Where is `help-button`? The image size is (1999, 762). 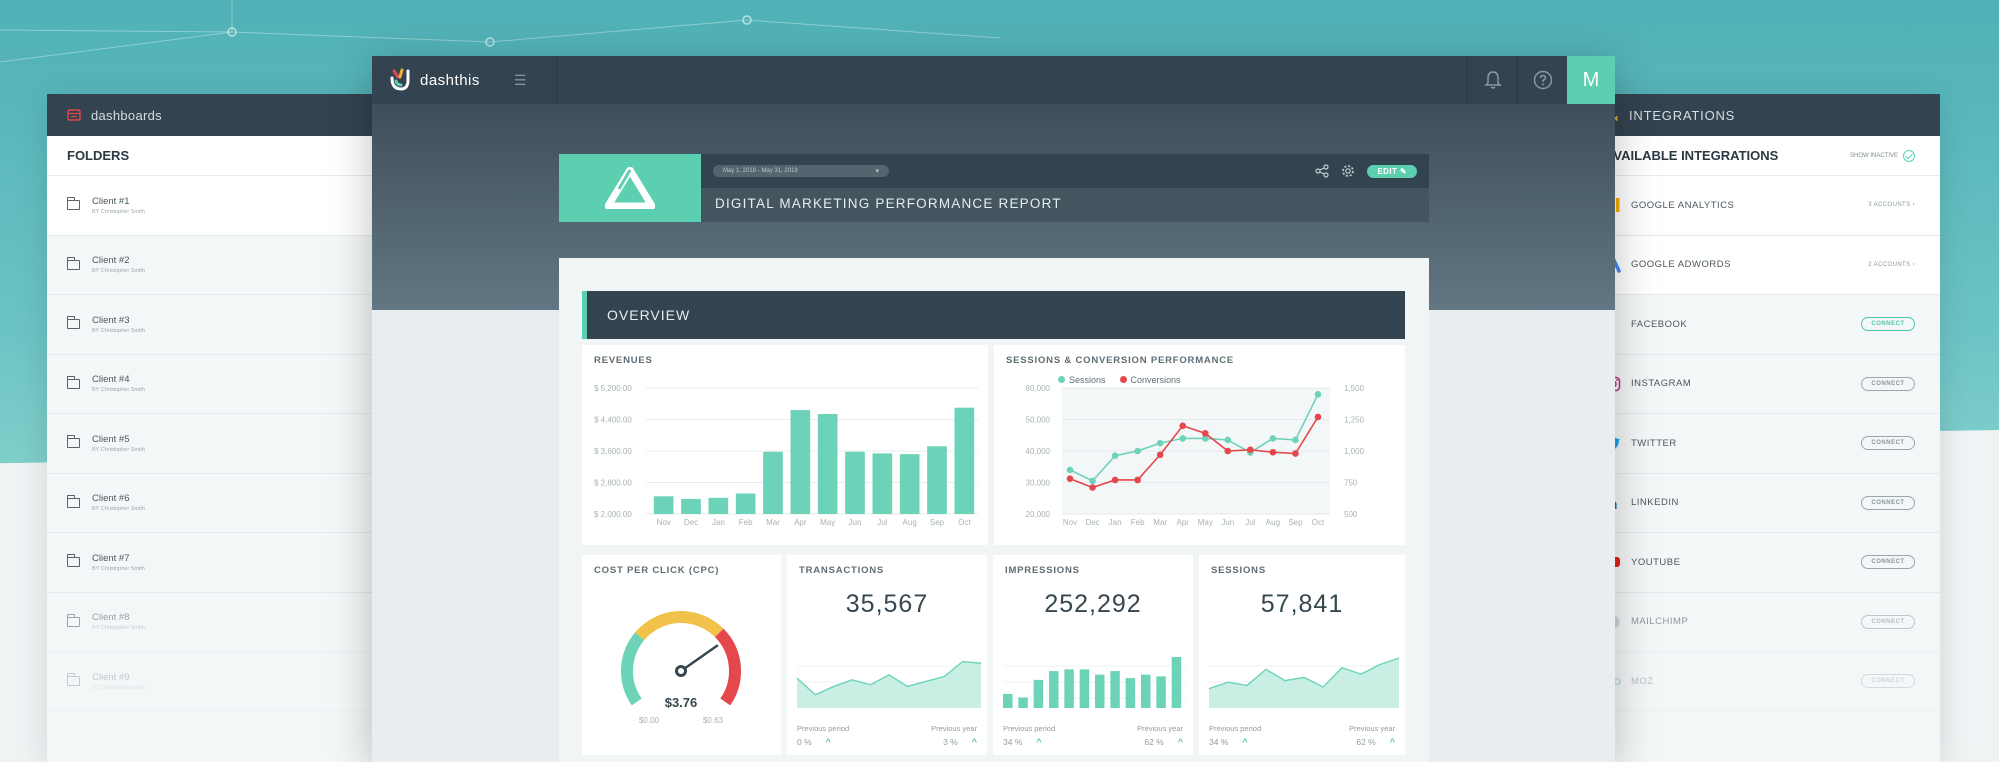 help-button is located at coordinates (1542, 80).